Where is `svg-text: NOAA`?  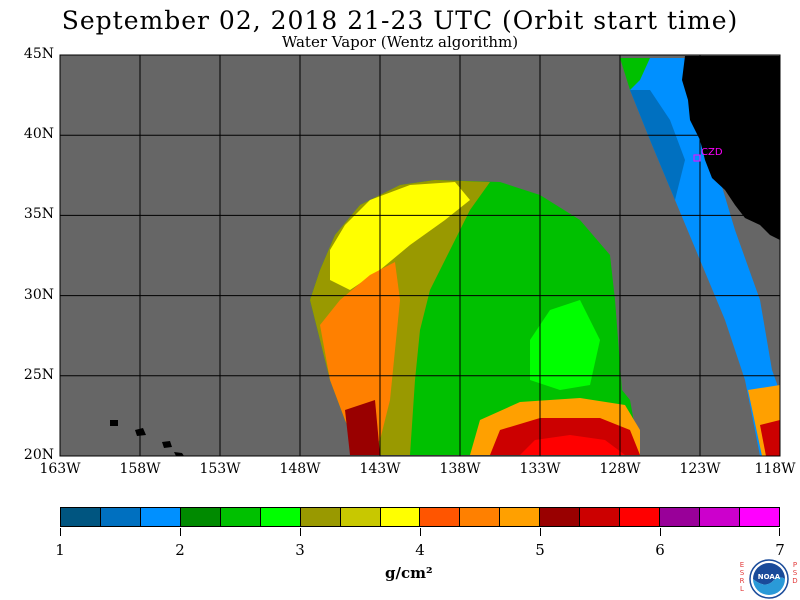
svg-text: NOAA is located at coordinates (769, 577).